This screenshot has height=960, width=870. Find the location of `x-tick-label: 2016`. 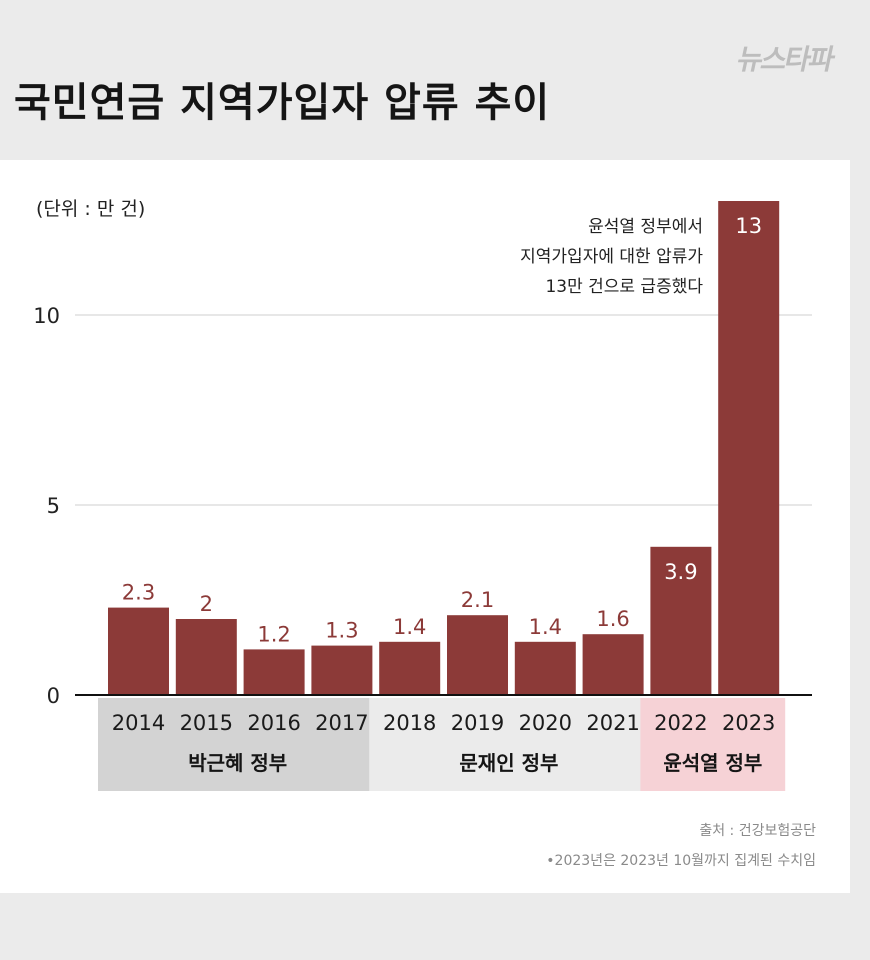

x-tick-label: 2016 is located at coordinates (273, 723).